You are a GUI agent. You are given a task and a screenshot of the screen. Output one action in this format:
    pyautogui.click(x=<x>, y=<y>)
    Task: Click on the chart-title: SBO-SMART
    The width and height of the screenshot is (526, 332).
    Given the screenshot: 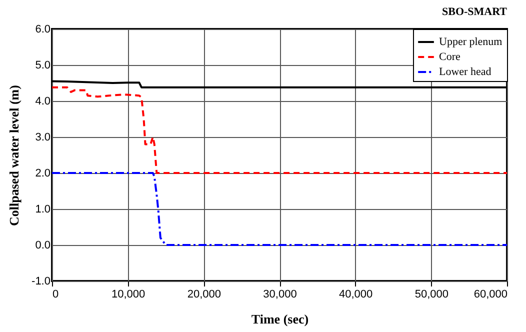 What is the action you would take?
    pyautogui.click(x=475, y=12)
    